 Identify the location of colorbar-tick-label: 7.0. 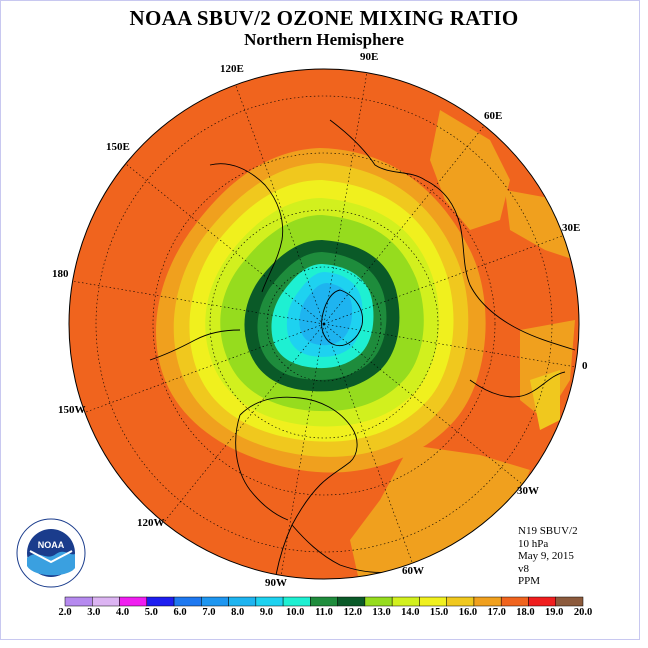
(209, 612).